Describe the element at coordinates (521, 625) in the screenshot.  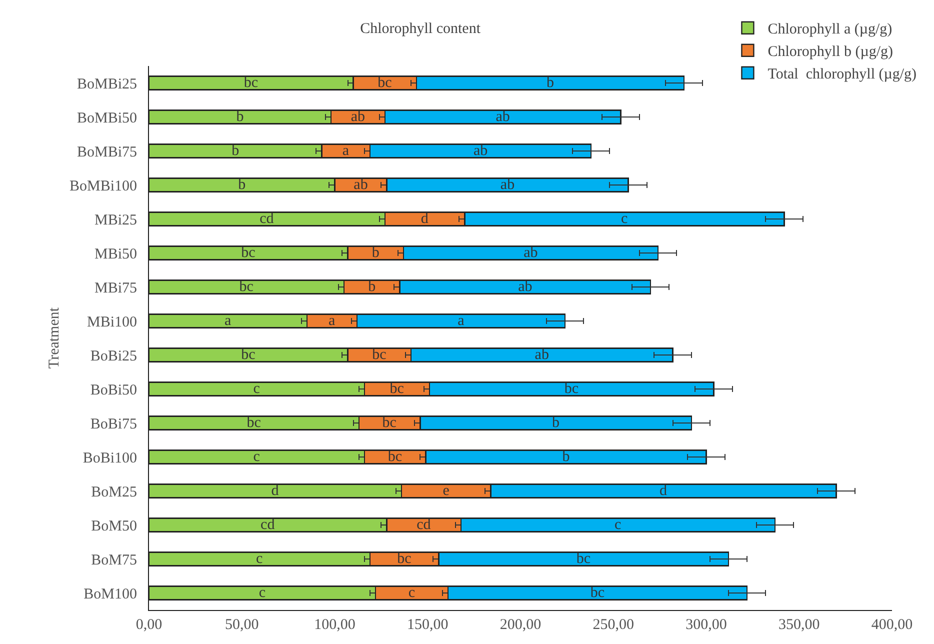
I see `x-tick-label: 200,00` at that location.